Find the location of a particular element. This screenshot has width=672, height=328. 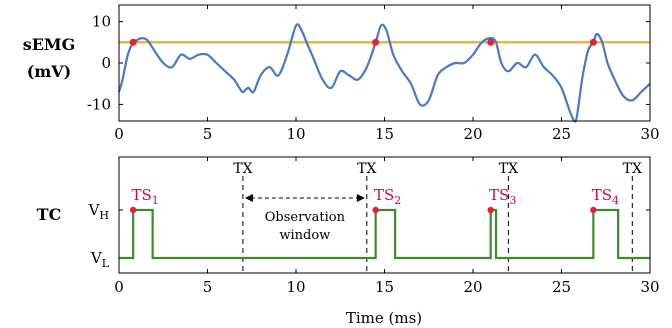

observation-window-label-line1: Observation is located at coordinates (305, 217).